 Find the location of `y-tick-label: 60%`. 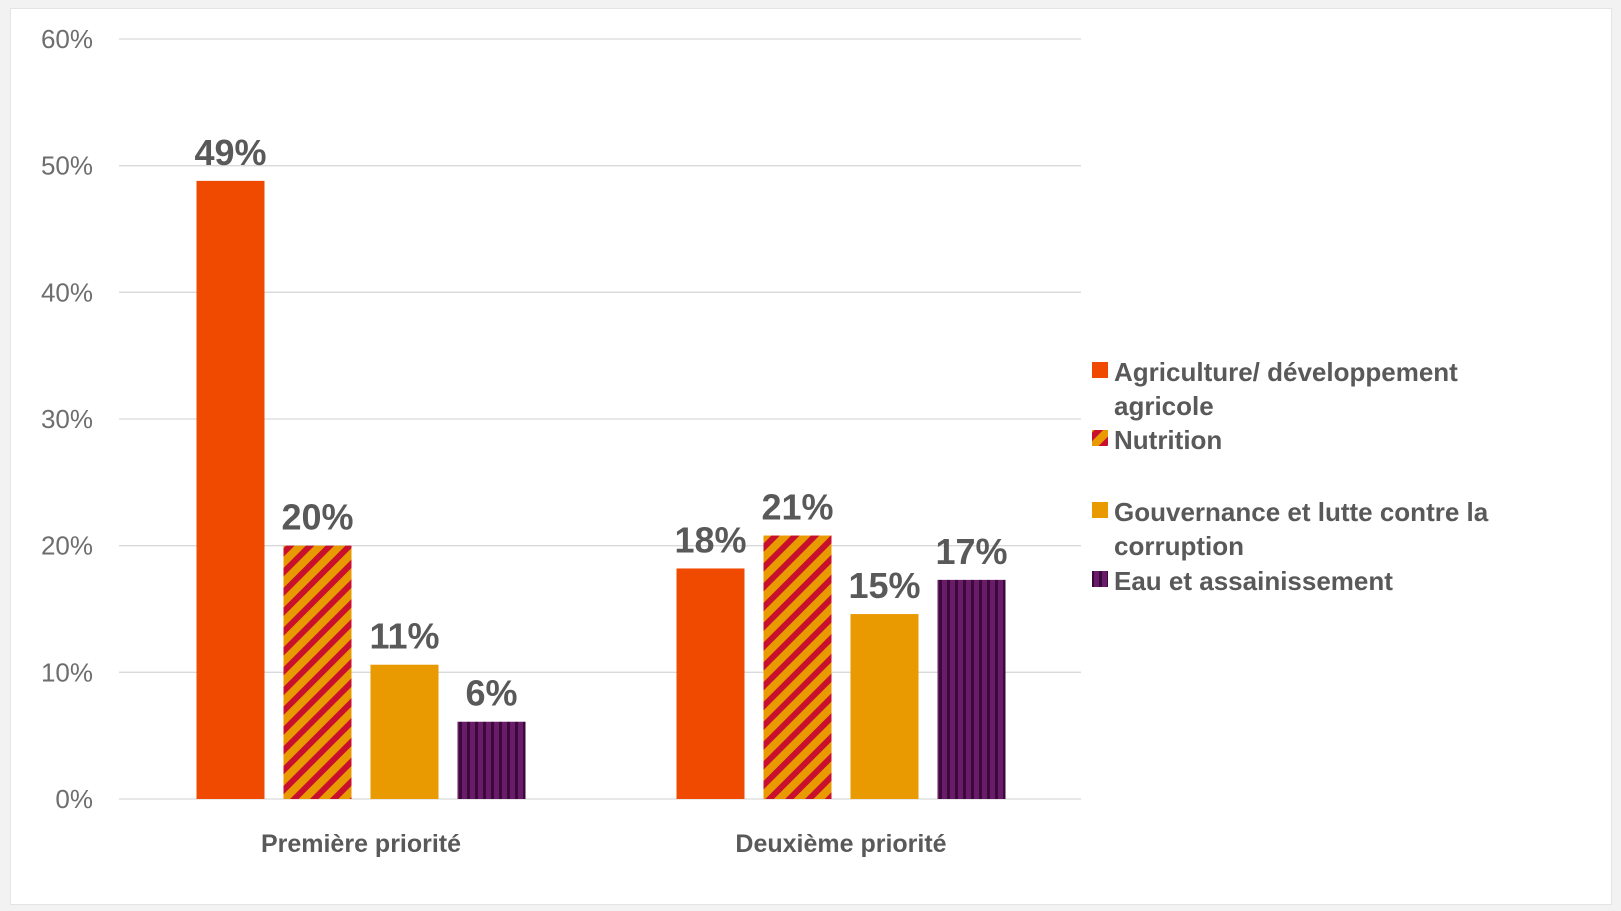

y-tick-label: 60% is located at coordinates (67, 39).